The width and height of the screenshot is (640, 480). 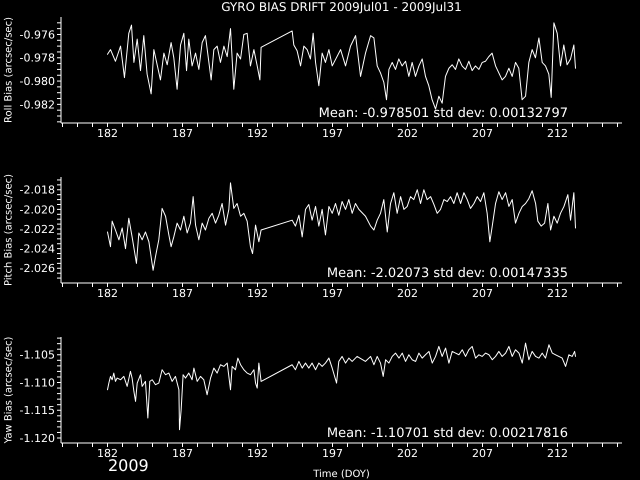 What do you see at coordinates (341, 474) in the screenshot?
I see `x-axis-title: Time (DOY)` at bounding box center [341, 474].